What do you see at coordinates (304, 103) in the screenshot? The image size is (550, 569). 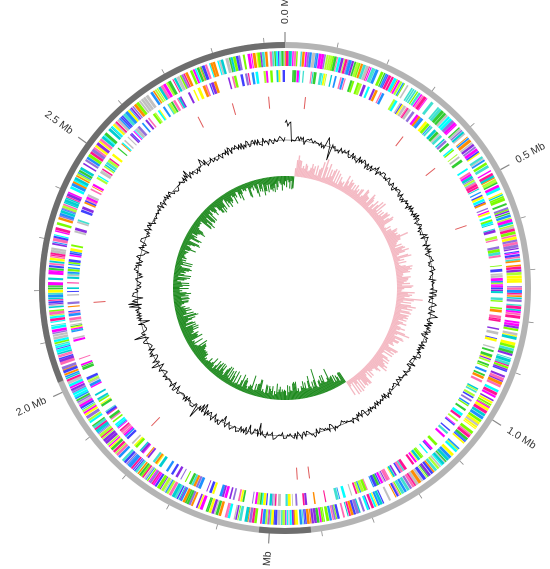 I see `rna-mark` at bounding box center [304, 103].